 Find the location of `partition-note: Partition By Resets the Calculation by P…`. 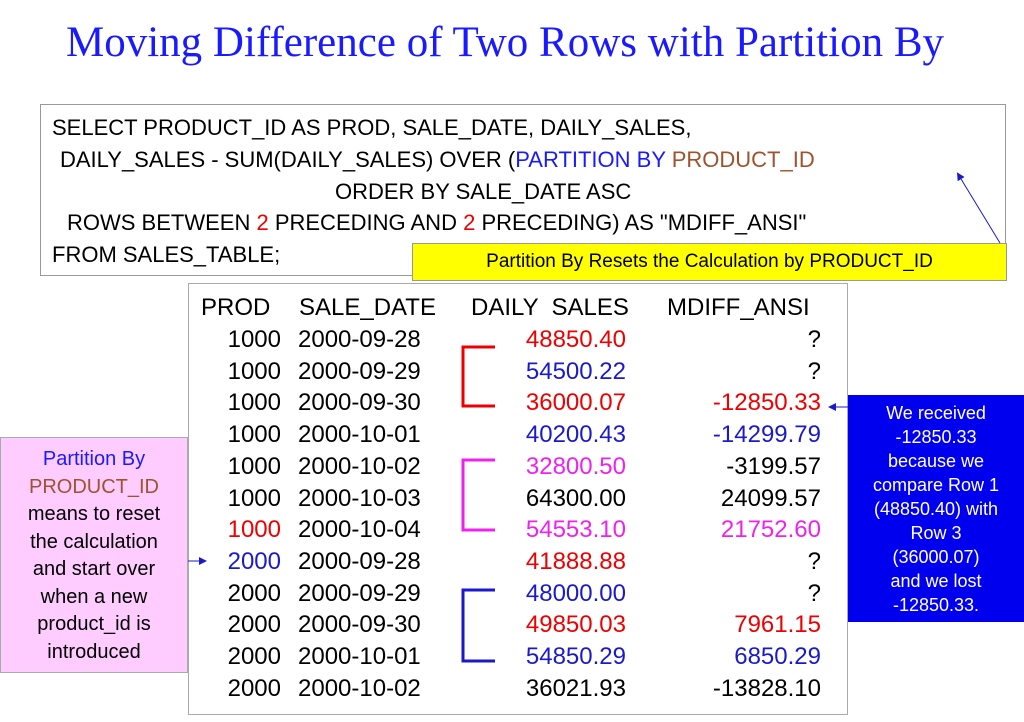

partition-note: Partition By Resets the Calculation by P… is located at coordinates (709, 262).